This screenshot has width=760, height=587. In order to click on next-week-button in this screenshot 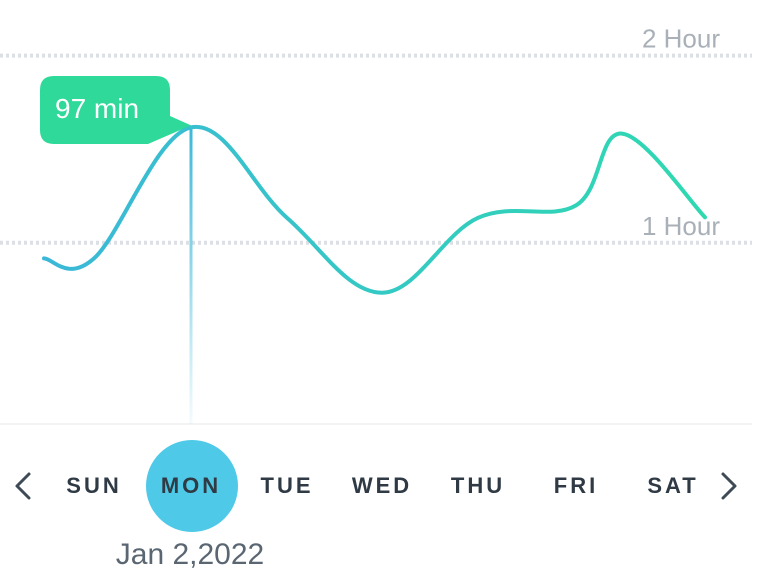, I will do `click(730, 486)`.